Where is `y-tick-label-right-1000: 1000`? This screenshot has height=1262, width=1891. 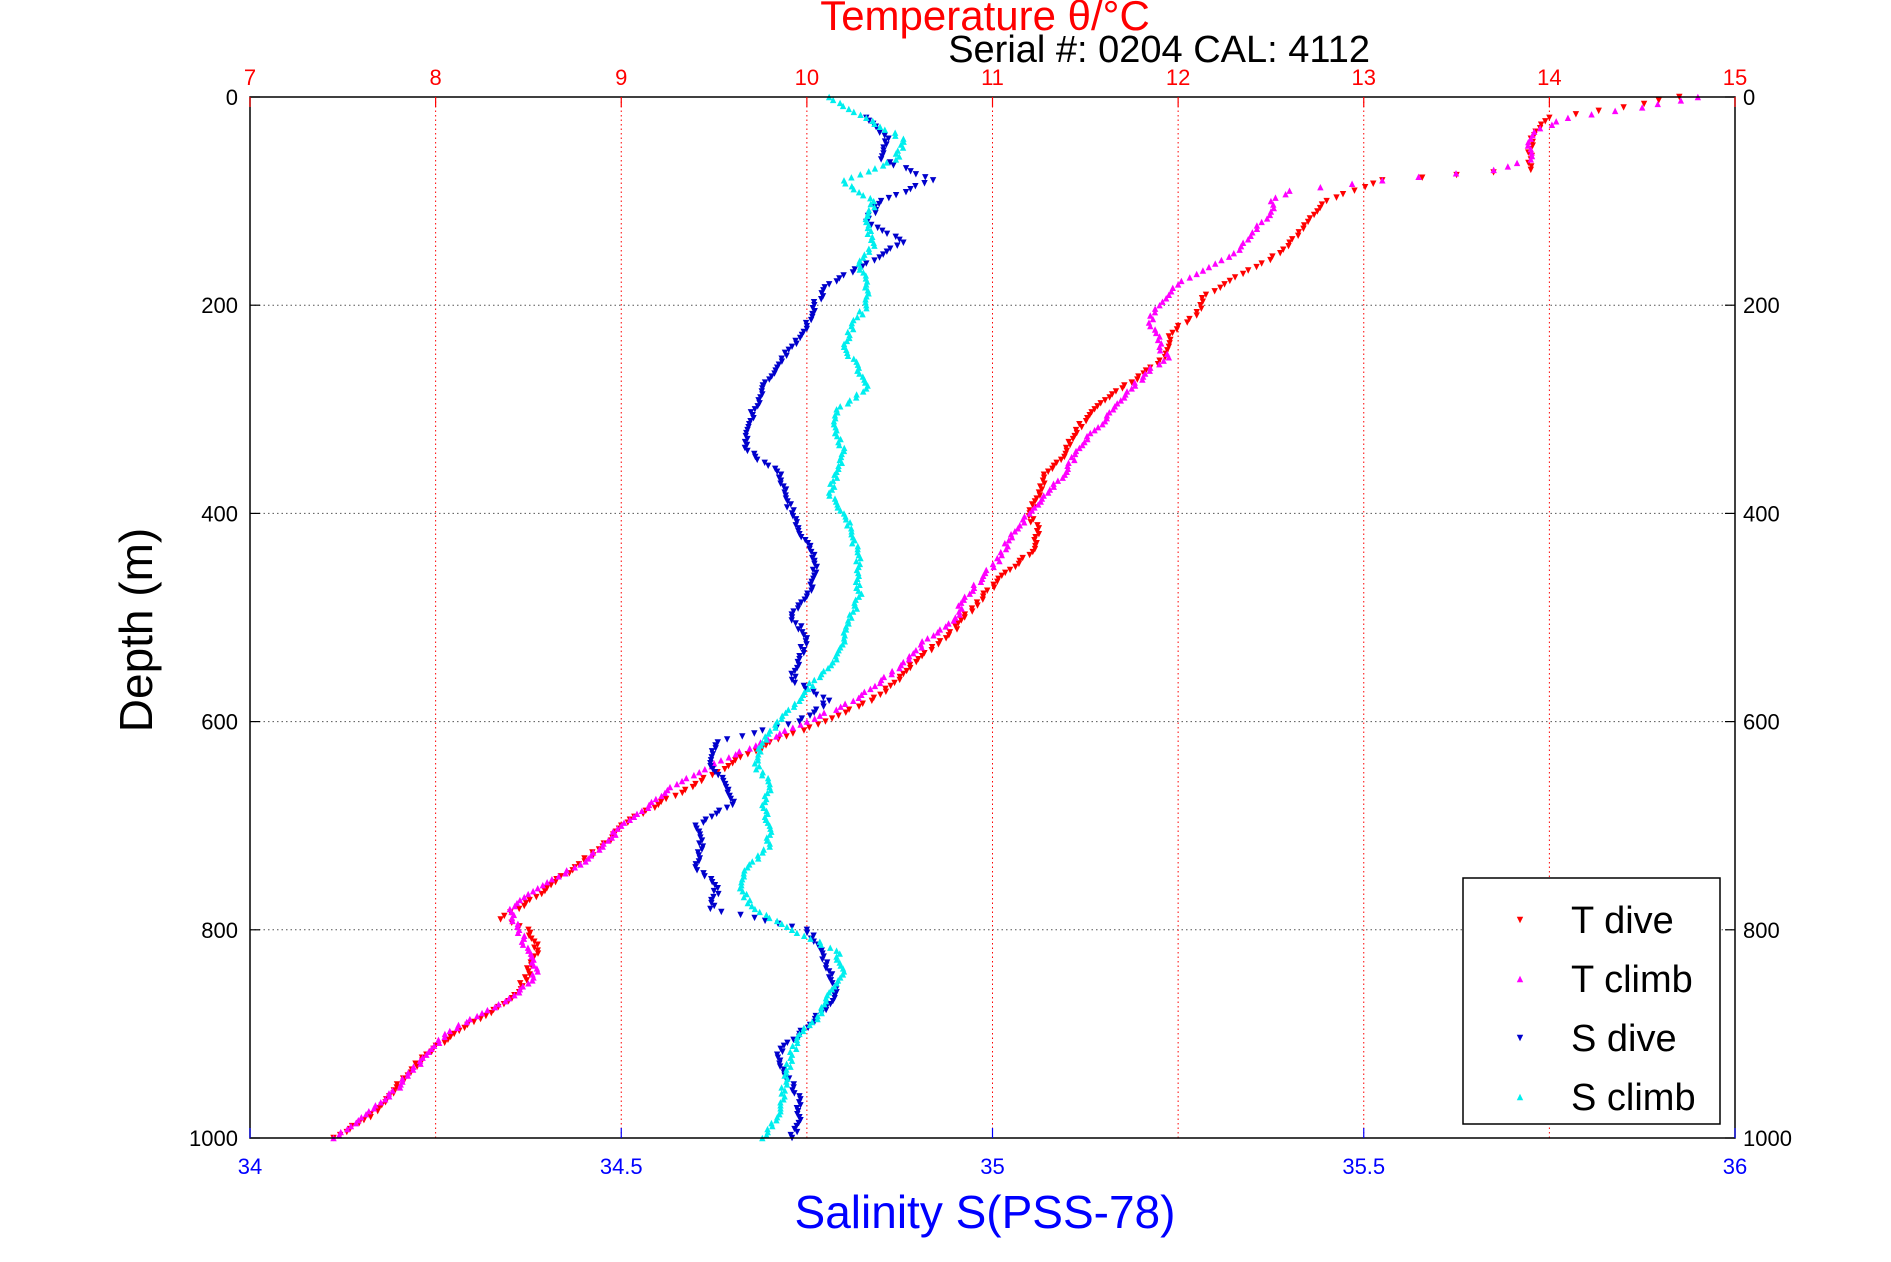
y-tick-label-right-1000: 1000 is located at coordinates (1767, 1138).